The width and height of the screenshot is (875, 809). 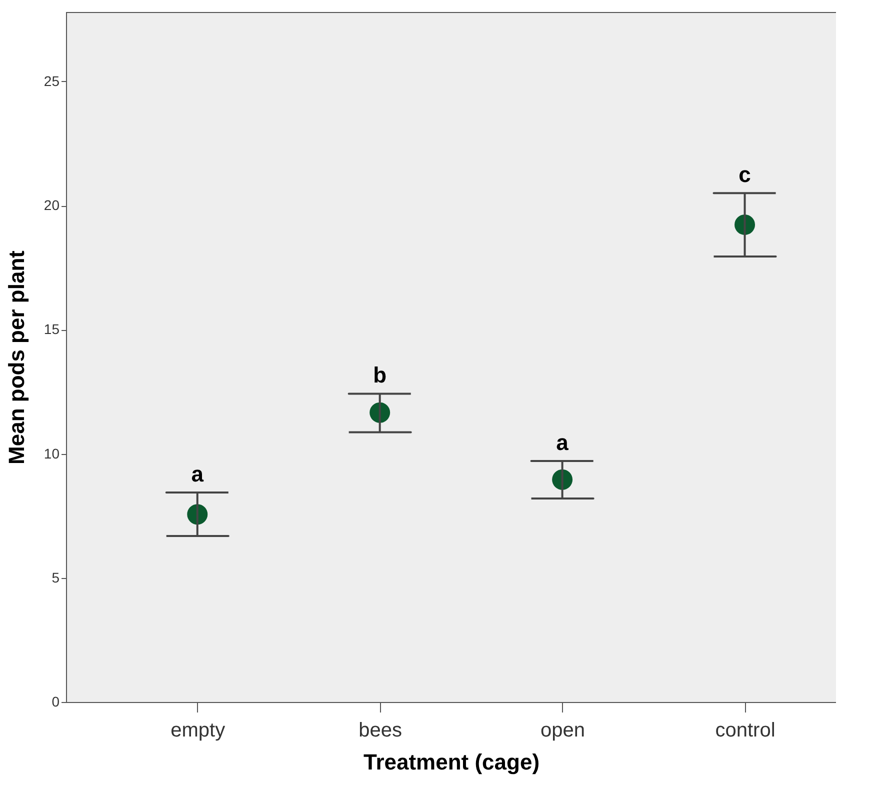 I want to click on y-tick-label: 0, so click(x=56, y=702).